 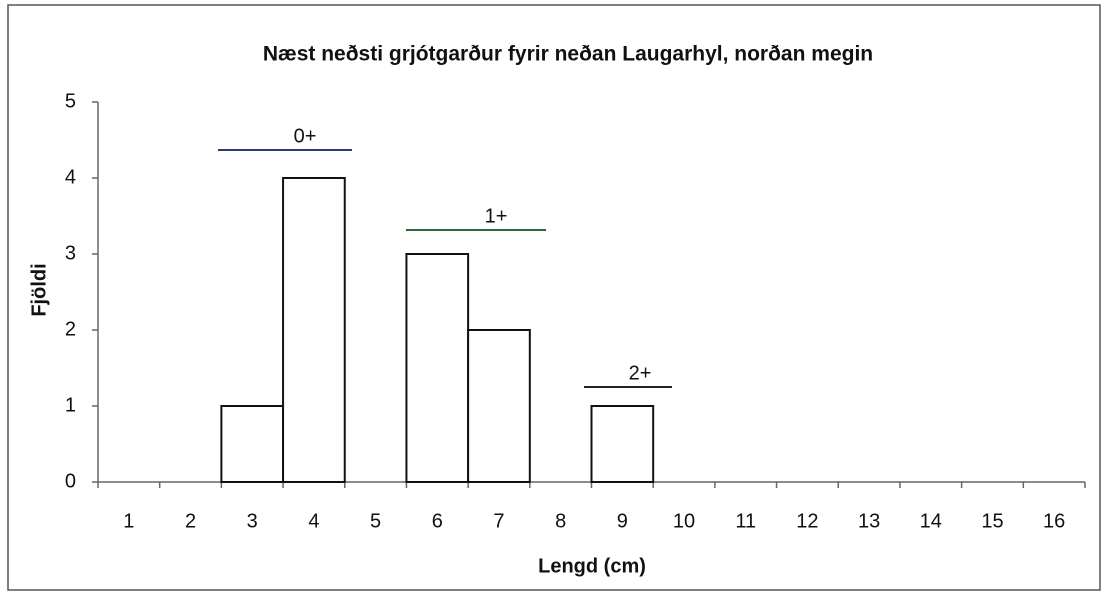 I want to click on x-tick-label: 6, so click(x=437, y=521).